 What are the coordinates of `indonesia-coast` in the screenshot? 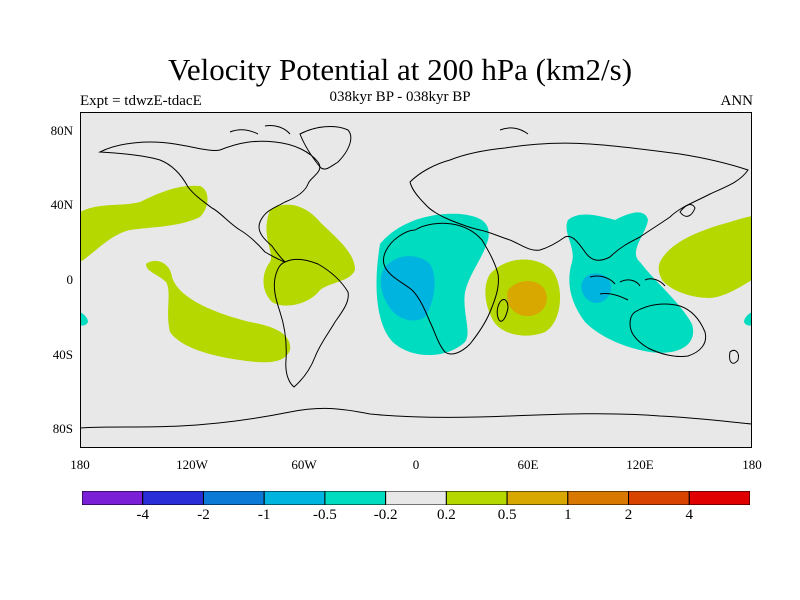 It's located at (627, 288).